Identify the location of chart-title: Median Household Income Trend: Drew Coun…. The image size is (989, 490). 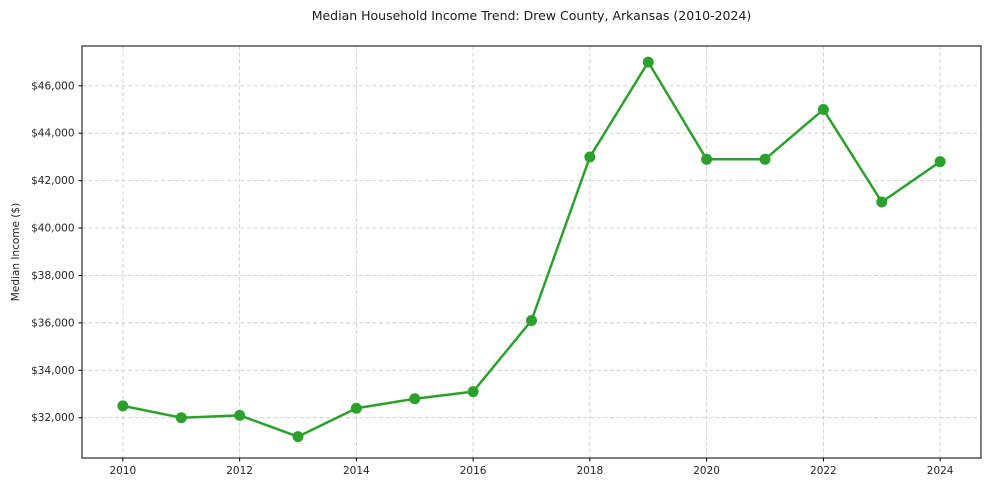
(531, 15).